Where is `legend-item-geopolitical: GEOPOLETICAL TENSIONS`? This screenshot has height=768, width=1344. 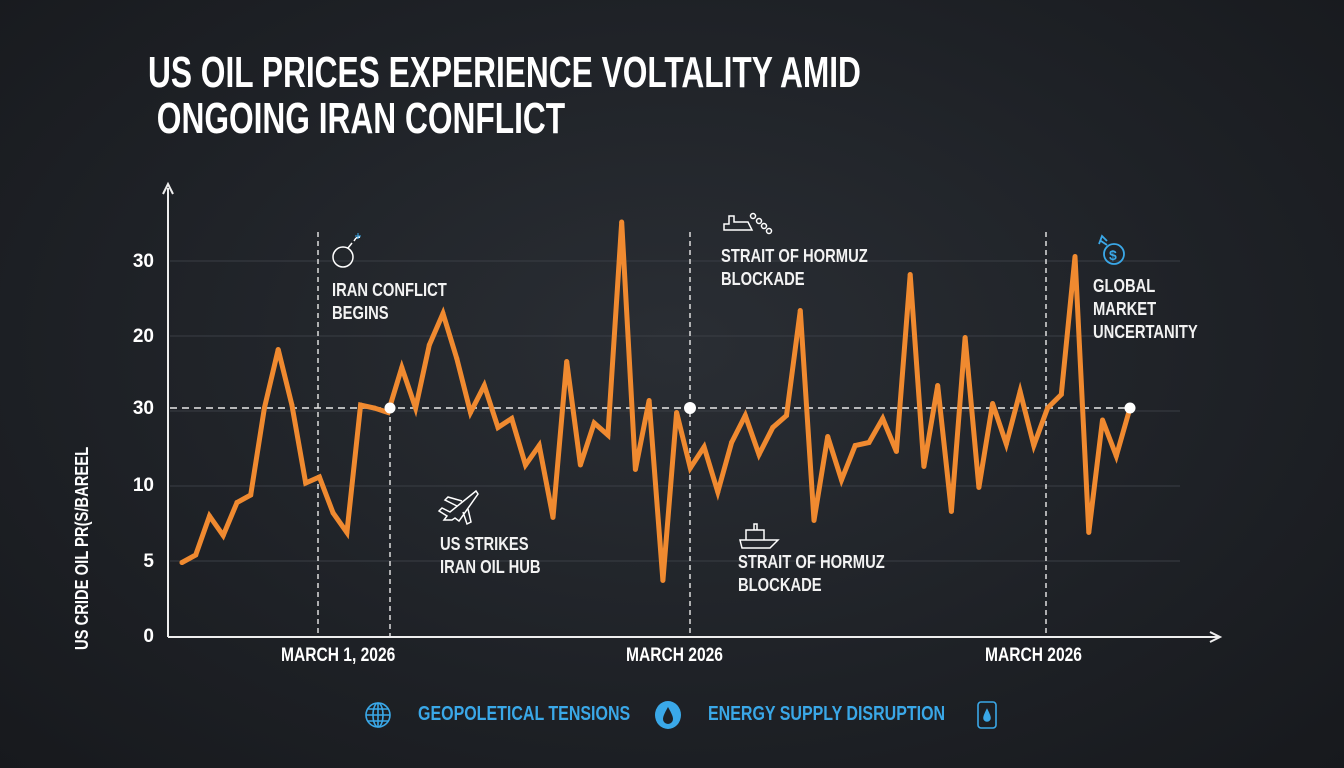
legend-item-geopolitical: GEOPOLETICAL TENSIONS is located at coordinates (550, 714).